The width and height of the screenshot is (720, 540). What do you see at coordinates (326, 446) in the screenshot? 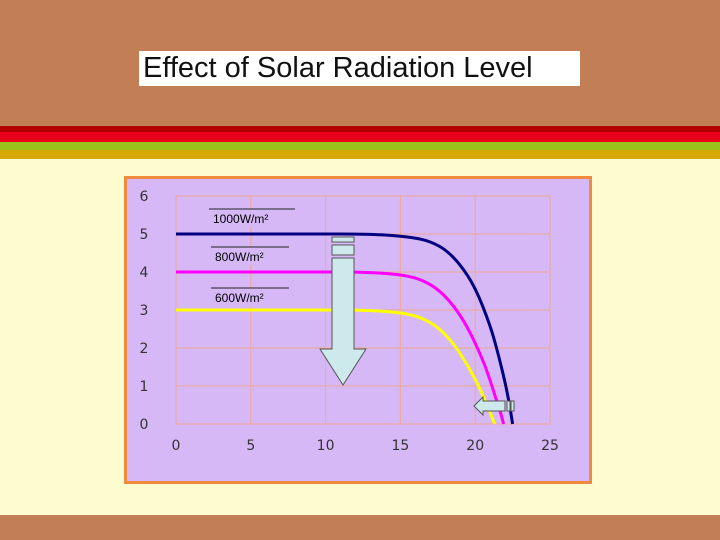
I see `x-tick-label: 10` at bounding box center [326, 446].